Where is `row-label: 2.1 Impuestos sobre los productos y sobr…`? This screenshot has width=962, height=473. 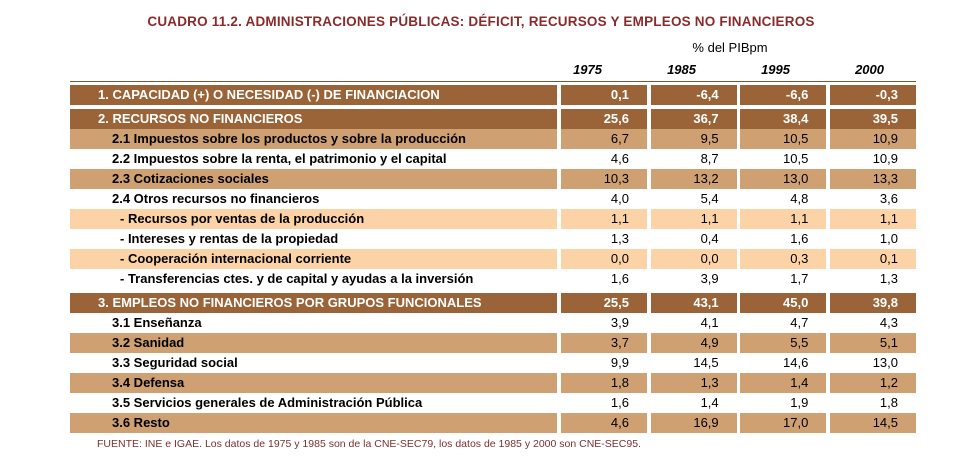 row-label: 2.1 Impuestos sobre los productos y sobr… is located at coordinates (314, 139).